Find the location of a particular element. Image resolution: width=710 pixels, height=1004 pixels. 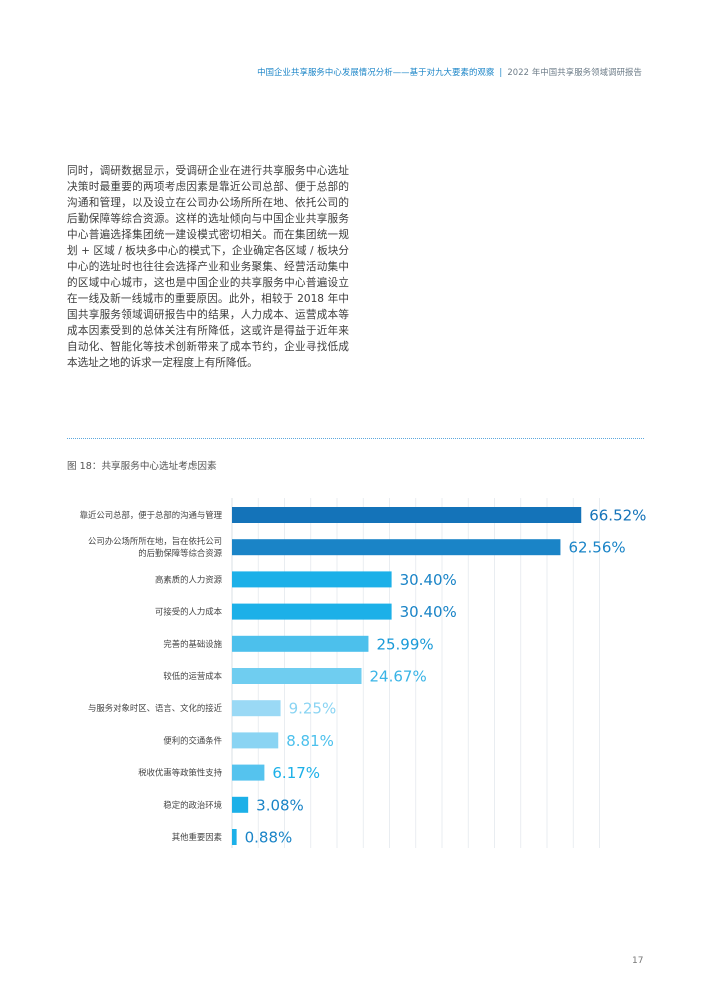

category-label: 完善的基础设施 is located at coordinates (192, 644).